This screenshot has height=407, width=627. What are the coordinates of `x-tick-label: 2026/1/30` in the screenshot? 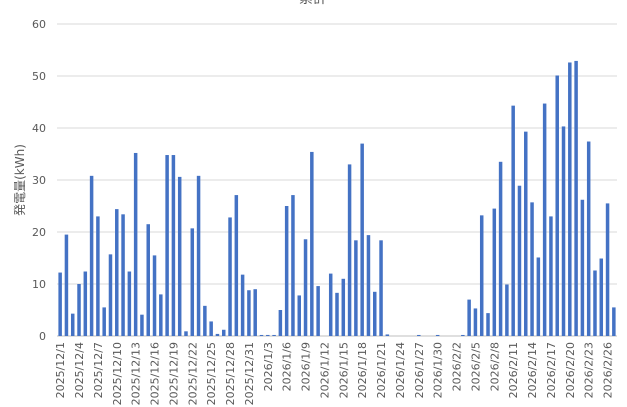 It's located at (438, 370).